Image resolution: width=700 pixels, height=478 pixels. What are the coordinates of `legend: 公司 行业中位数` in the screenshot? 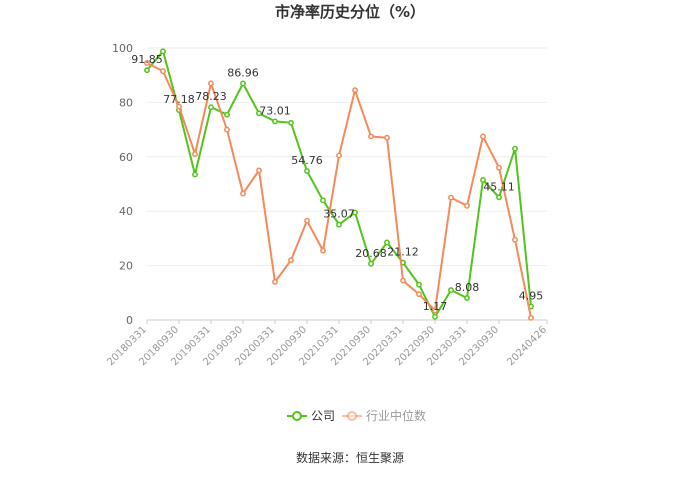 It's located at (356, 415).